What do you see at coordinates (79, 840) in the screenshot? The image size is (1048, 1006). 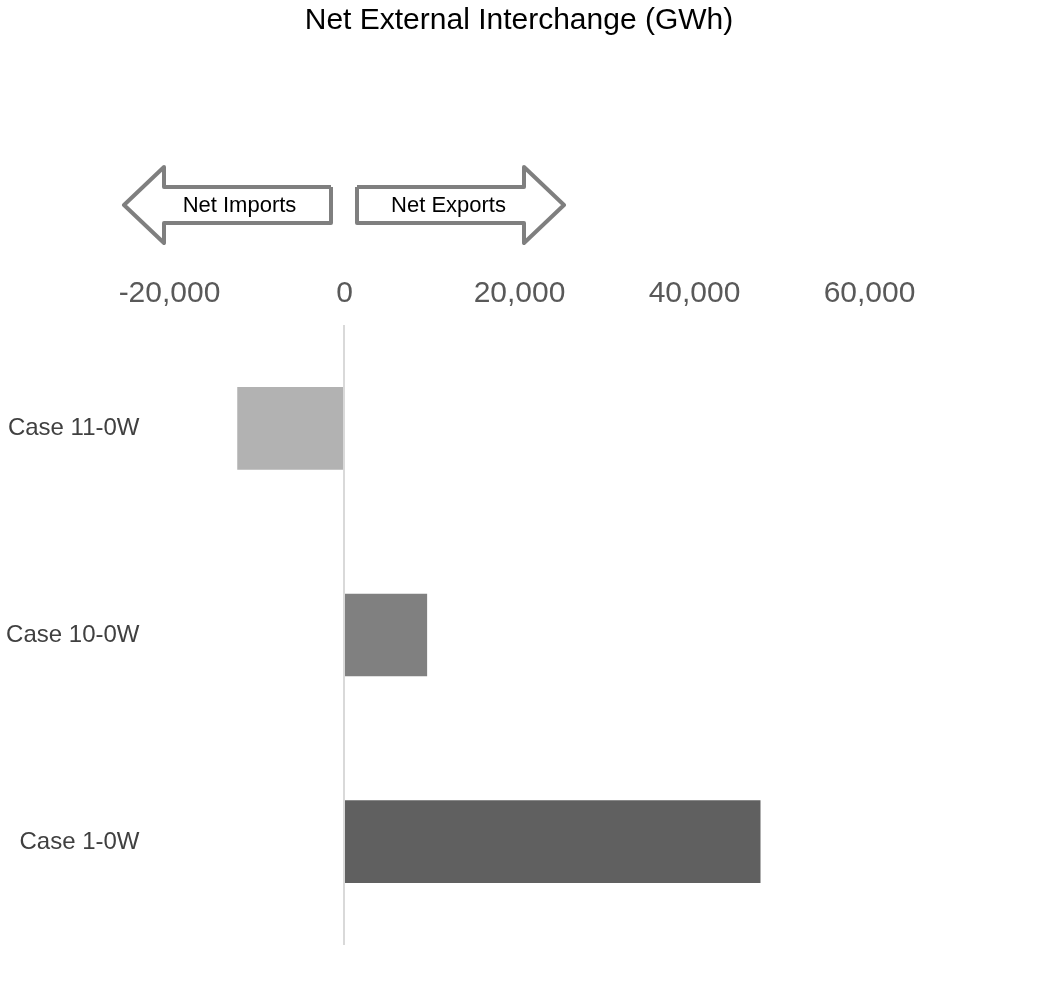 I see `y-tick-label: Case 1-0W` at bounding box center [79, 840].